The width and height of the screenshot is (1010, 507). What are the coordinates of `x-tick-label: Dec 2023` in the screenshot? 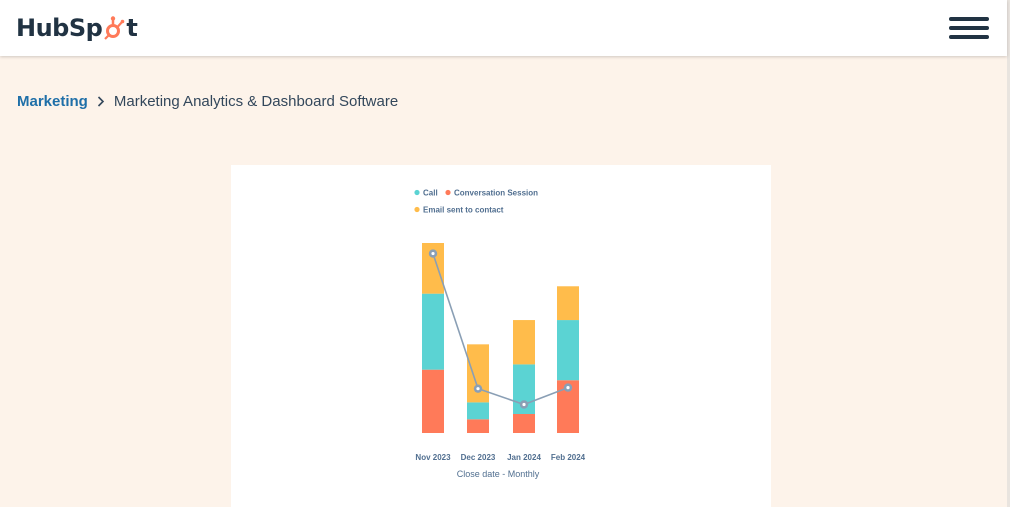 It's located at (478, 457).